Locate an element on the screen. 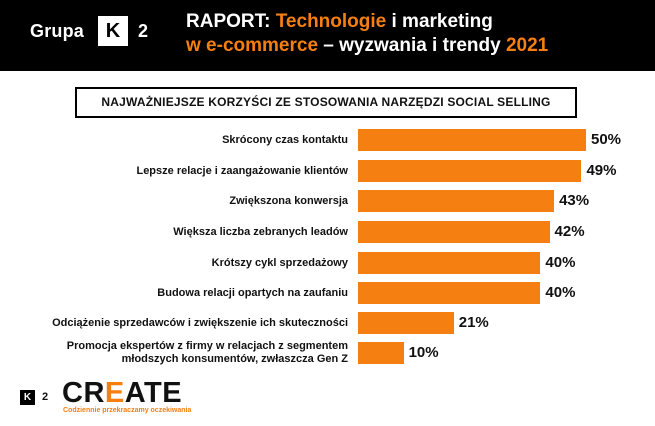 The height and width of the screenshot is (426, 655). create-tagline: Codziennie przekraczamy oczekiwania is located at coordinates (127, 410).